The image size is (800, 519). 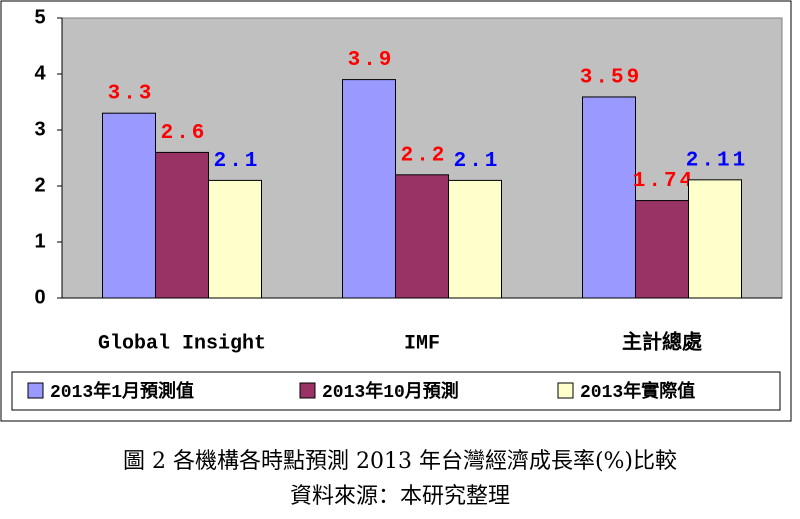 I want to click on x-tick-label: 主計總處, so click(x=662, y=342).